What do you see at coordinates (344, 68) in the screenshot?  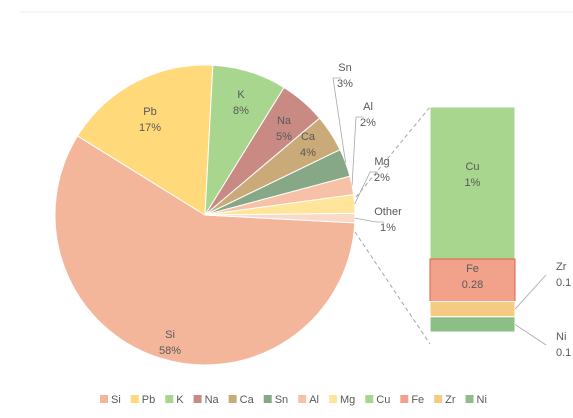 I see `slice-label: Sn` at bounding box center [344, 68].